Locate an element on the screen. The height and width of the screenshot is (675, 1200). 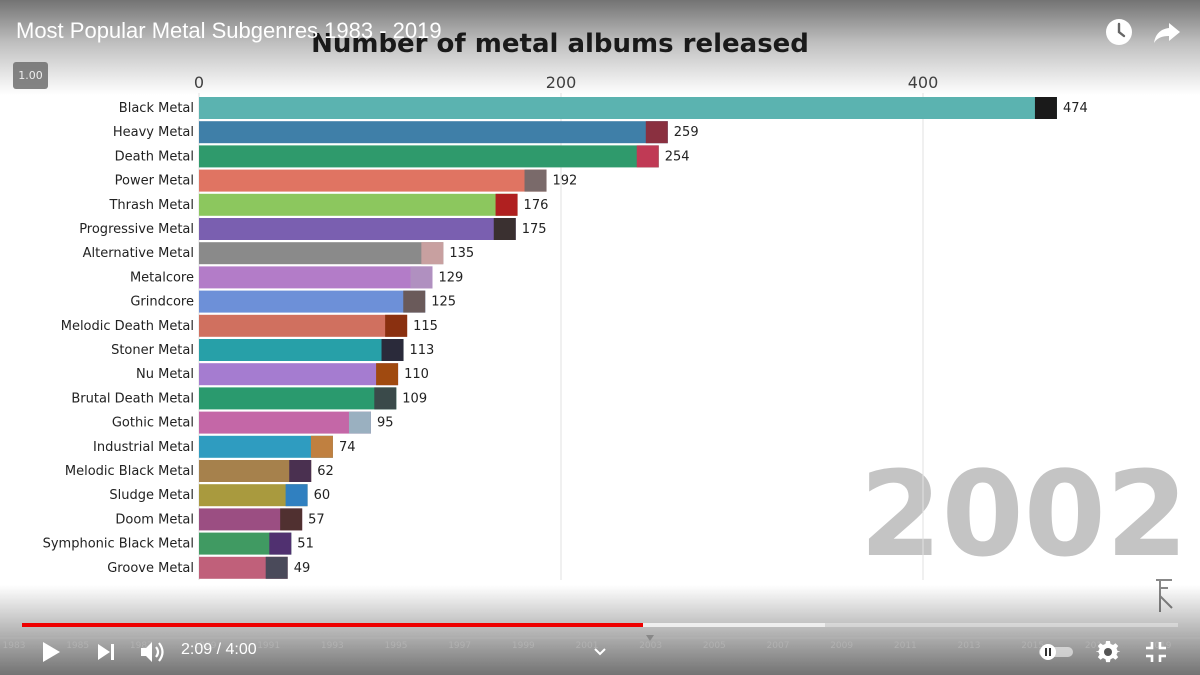
chevron-down-icon is located at coordinates (600, 652).